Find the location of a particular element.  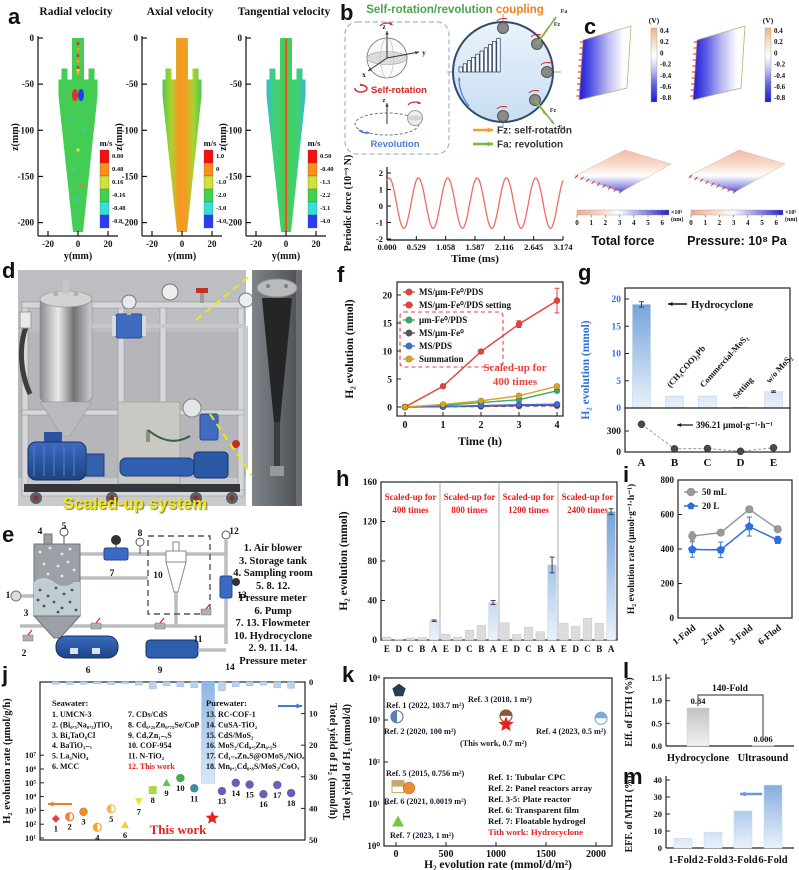

svg-text: 0.80 is located at coordinates (117, 156).